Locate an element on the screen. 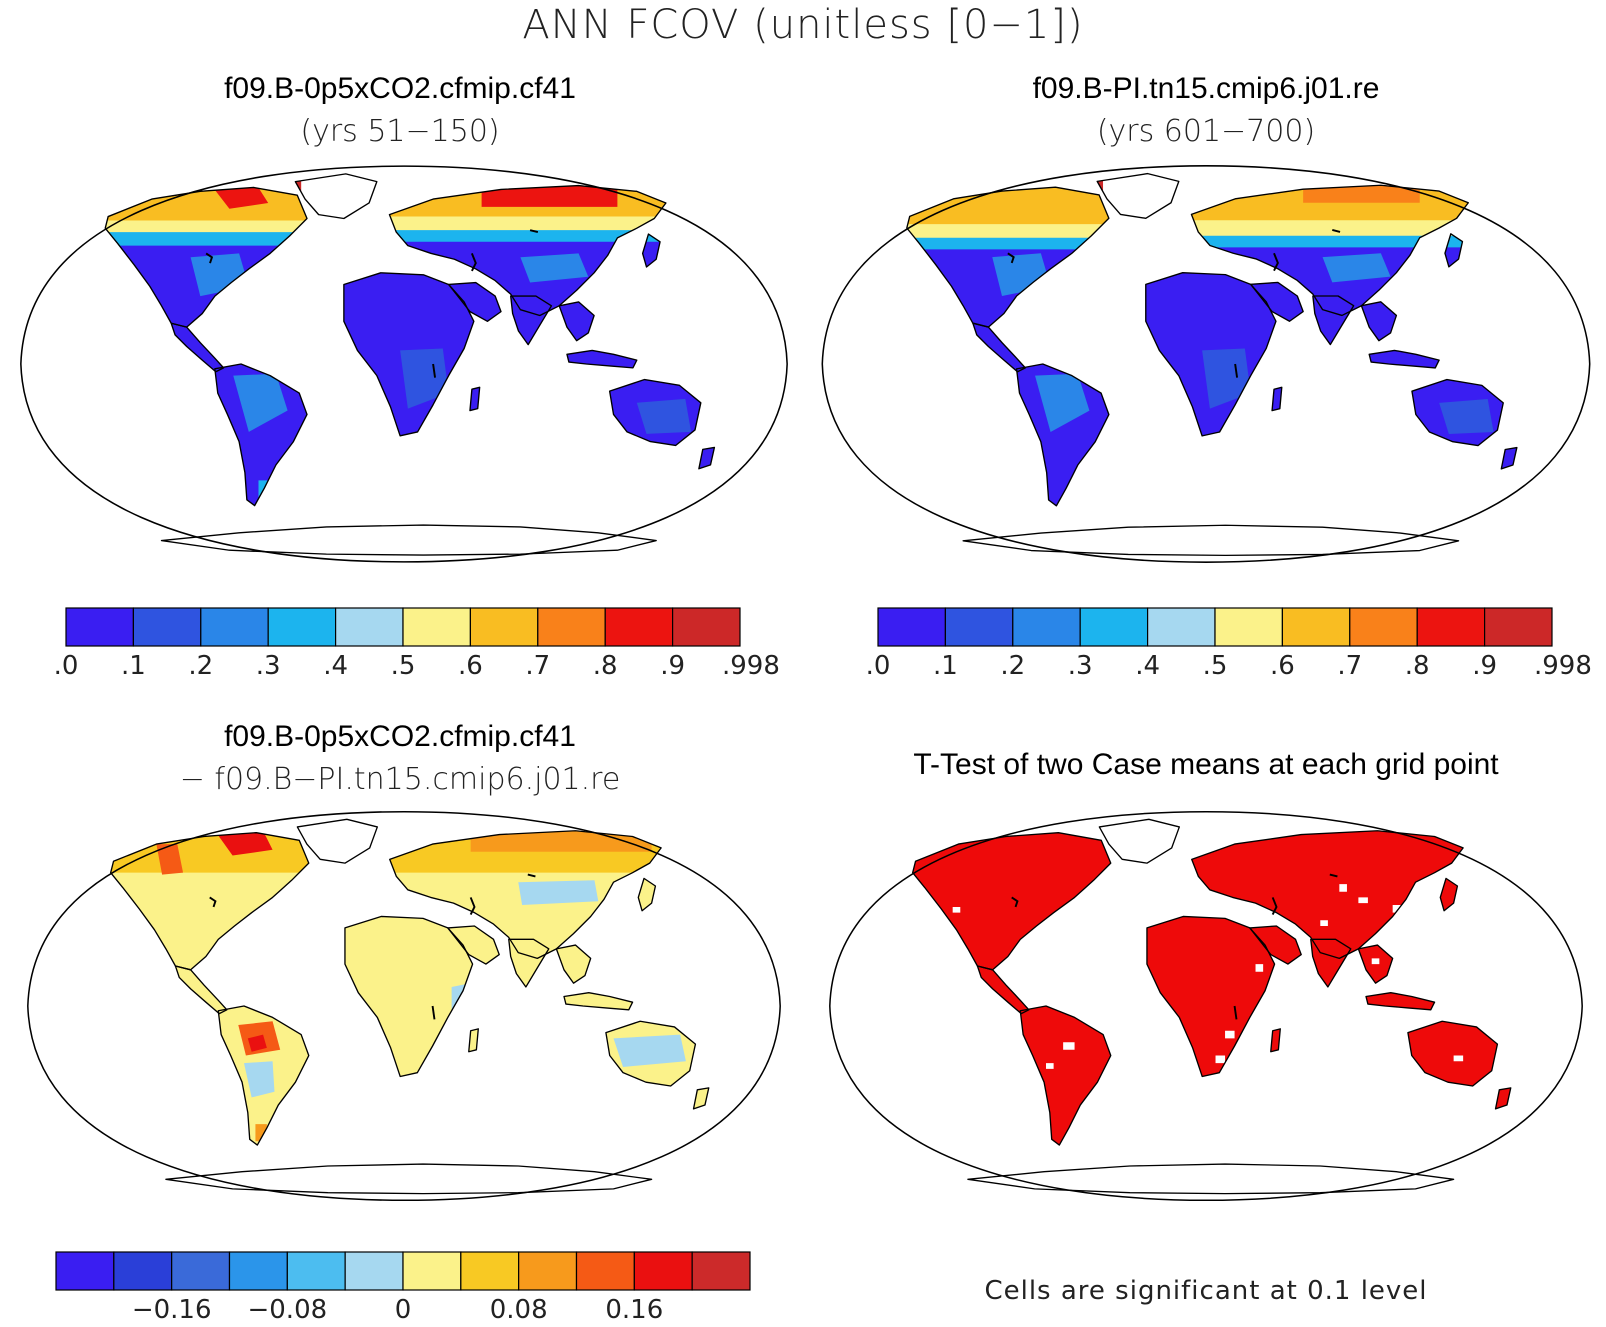 The height and width of the screenshot is (1327, 1606). coastline-newZealand is located at coordinates (1503, 1098).